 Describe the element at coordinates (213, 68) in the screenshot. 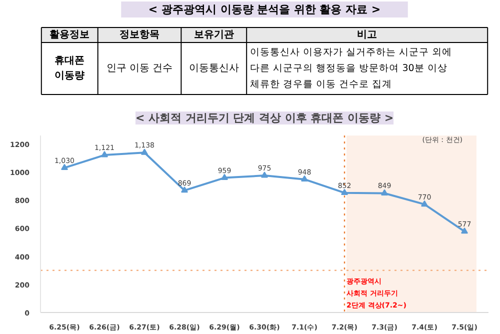

I see `text: 이동통신사` at that location.